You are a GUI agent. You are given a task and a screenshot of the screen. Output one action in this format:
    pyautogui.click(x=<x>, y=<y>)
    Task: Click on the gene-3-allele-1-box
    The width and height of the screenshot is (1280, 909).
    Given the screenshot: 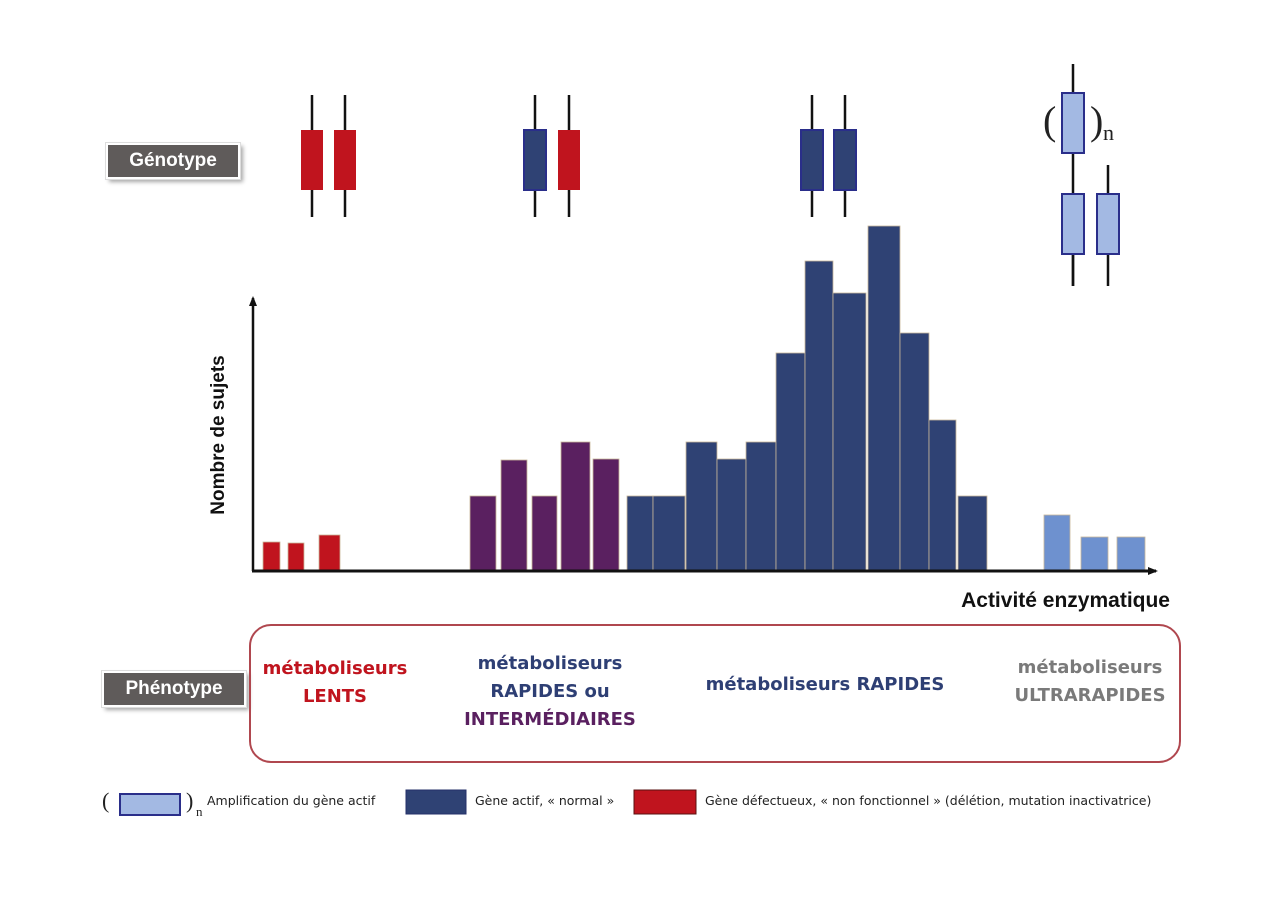 What is the action you would take?
    pyautogui.click(x=812, y=160)
    